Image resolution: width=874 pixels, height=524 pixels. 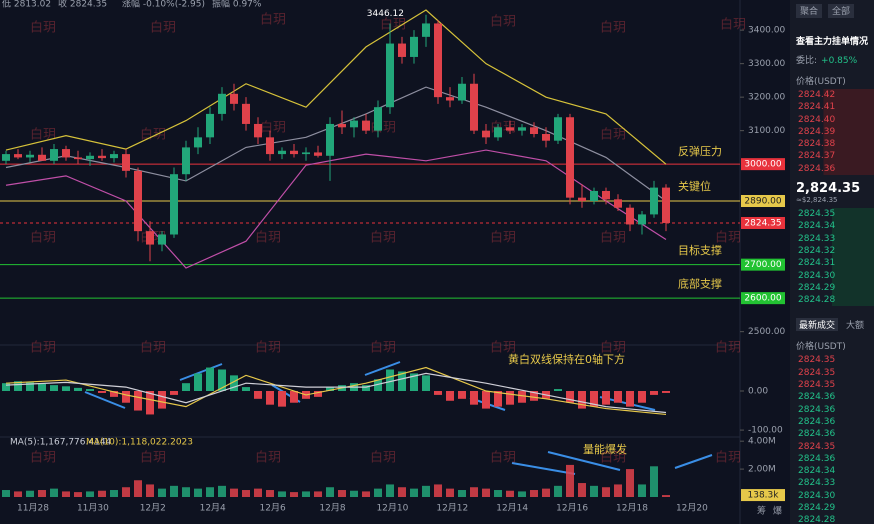 What do you see at coordinates (832, 107) in the screenshot?
I see `ask-price: 2824.41` at bounding box center [832, 107].